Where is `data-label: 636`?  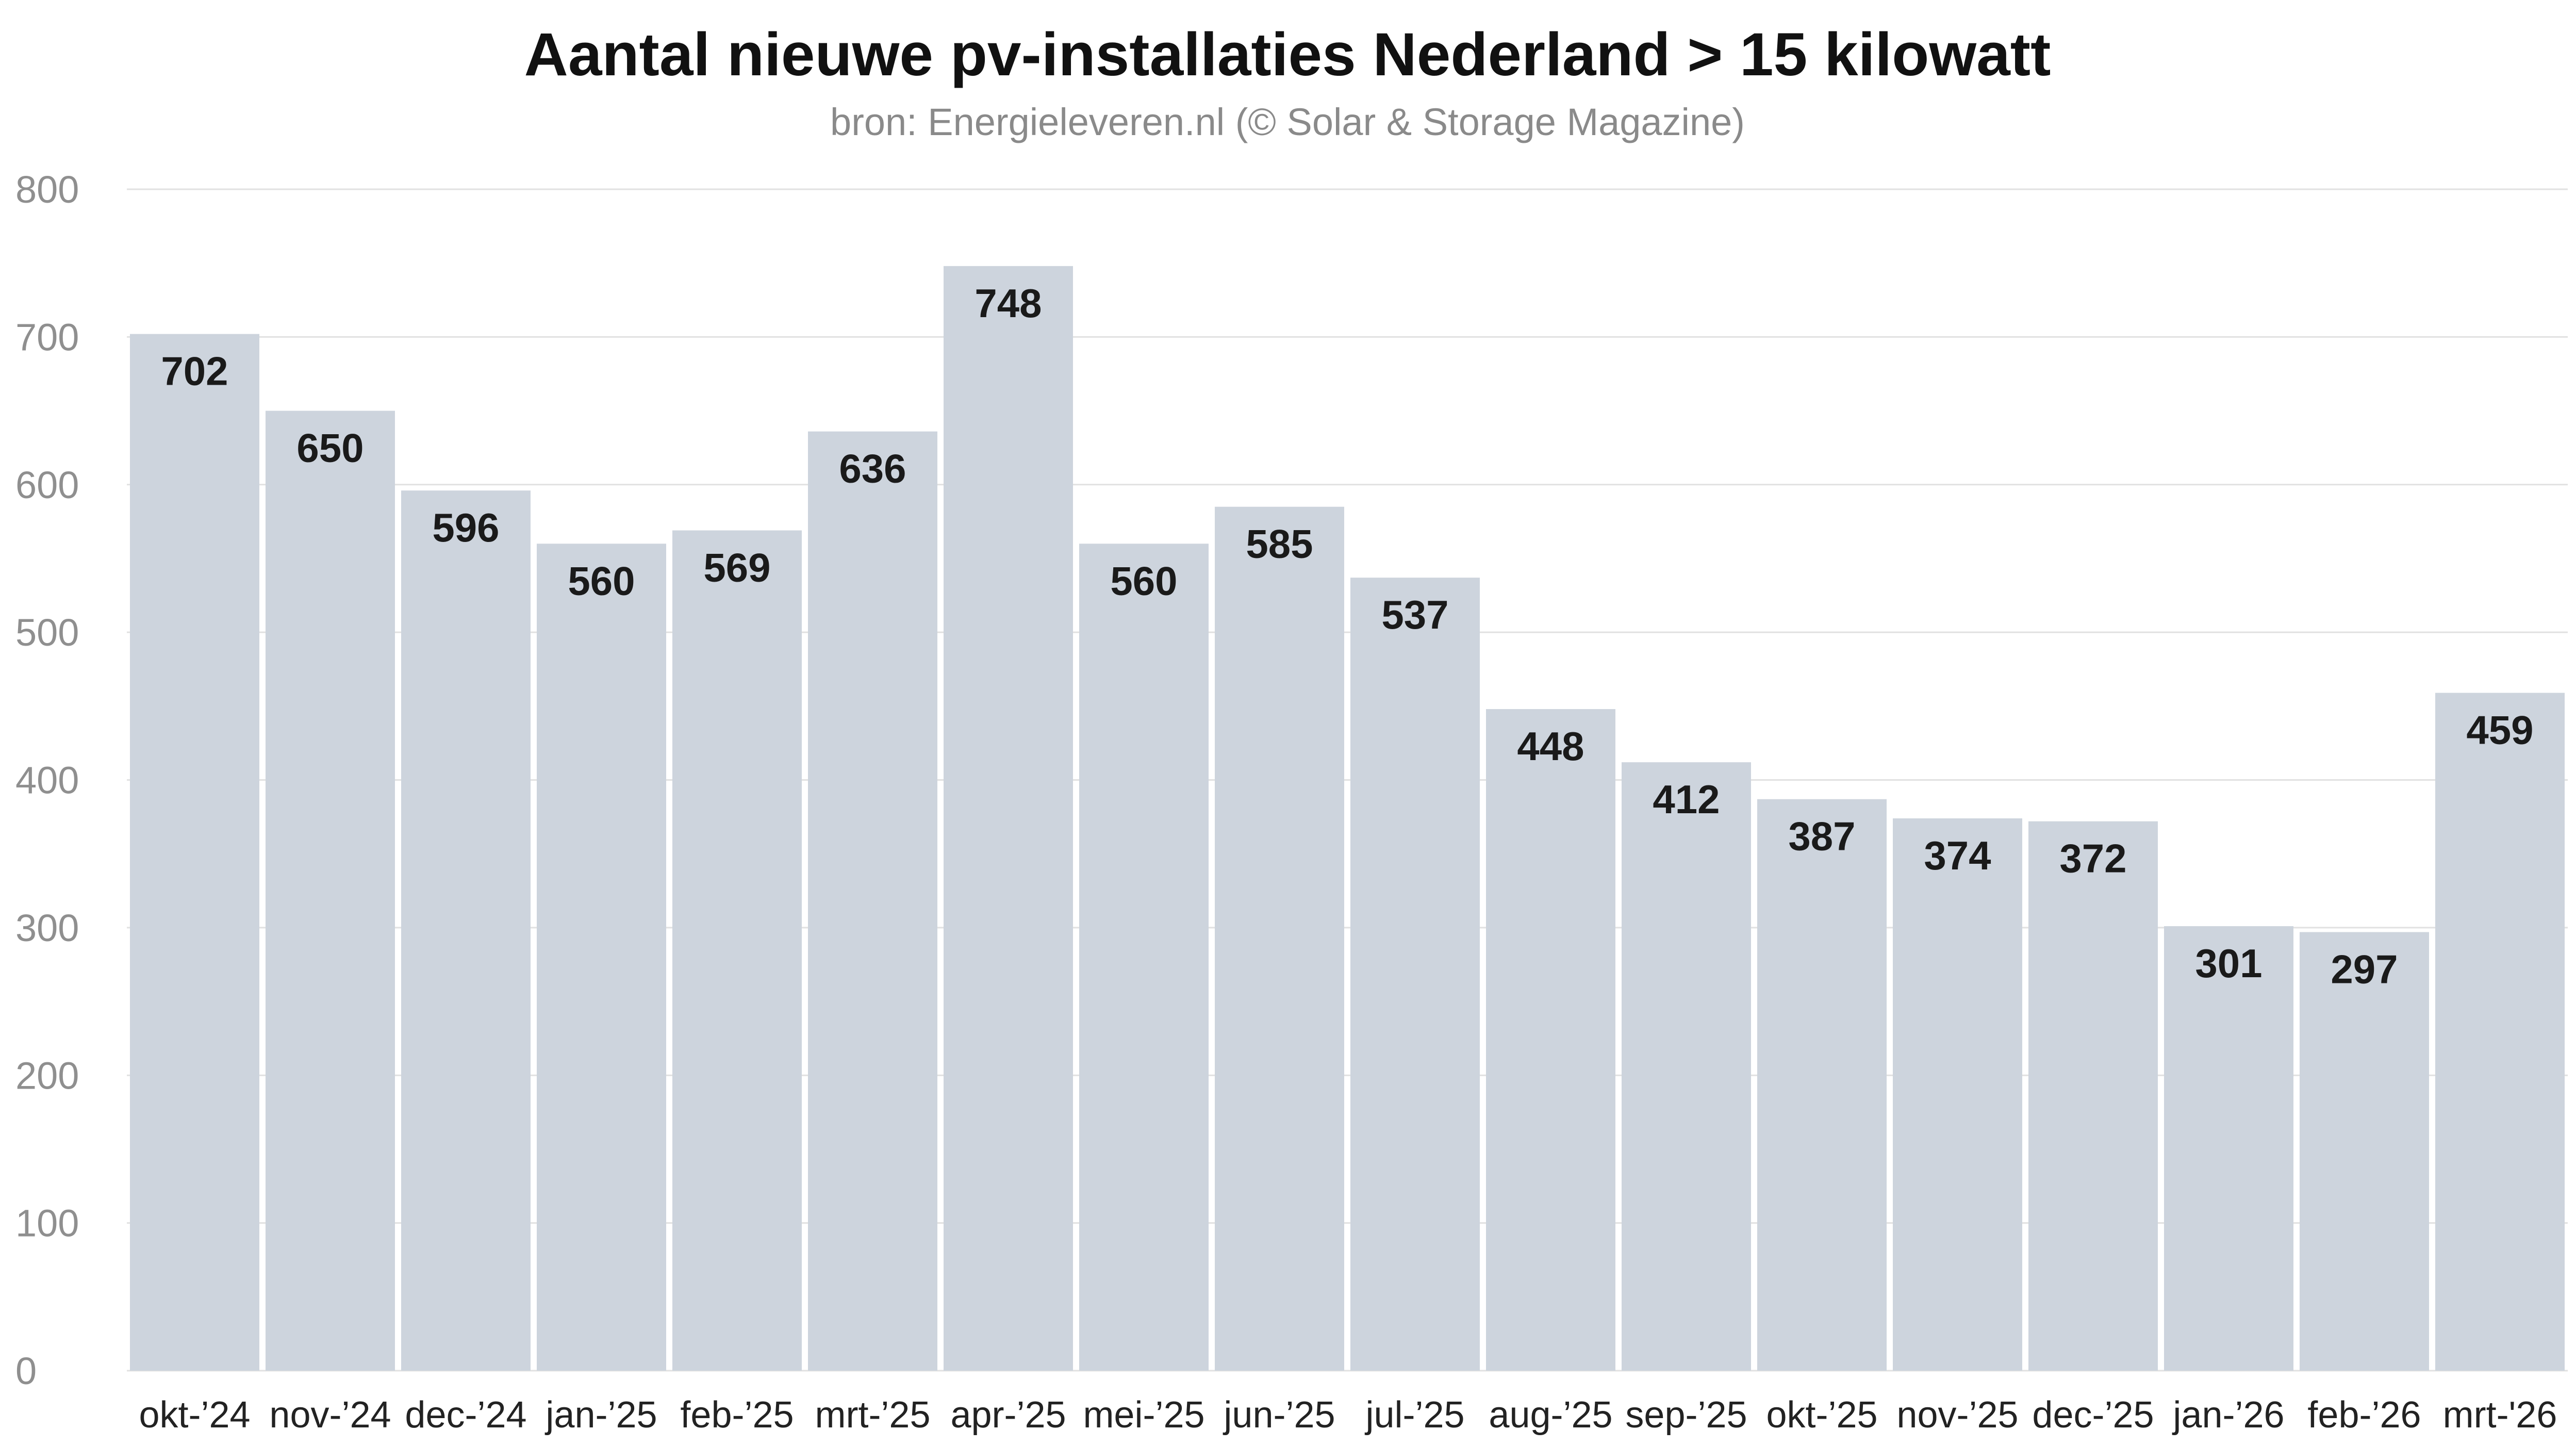 data-label: 636 is located at coordinates (872, 468).